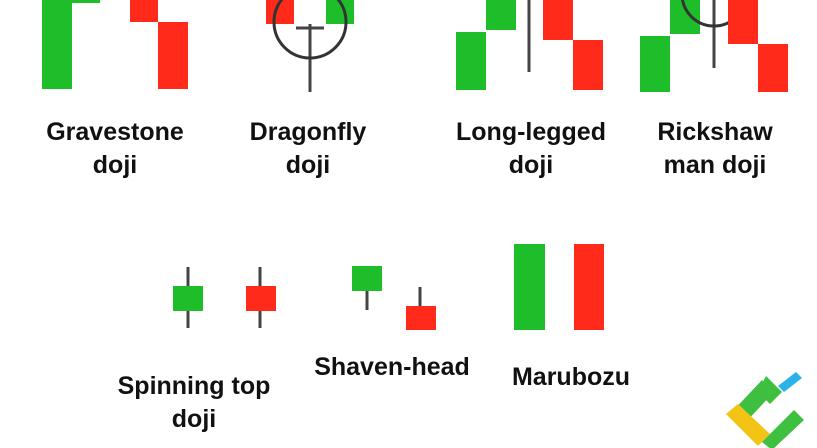 The height and width of the screenshot is (448, 817). What do you see at coordinates (421, 318) in the screenshot?
I see `shaven-head-bearish-candle` at bounding box center [421, 318].